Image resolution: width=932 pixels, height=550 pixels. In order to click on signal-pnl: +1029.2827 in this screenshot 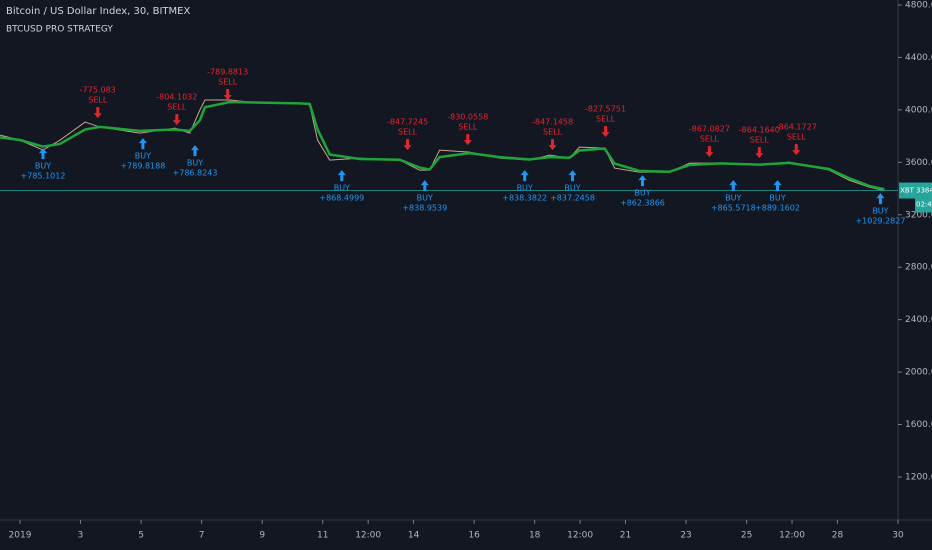, I will do `click(880, 221)`.